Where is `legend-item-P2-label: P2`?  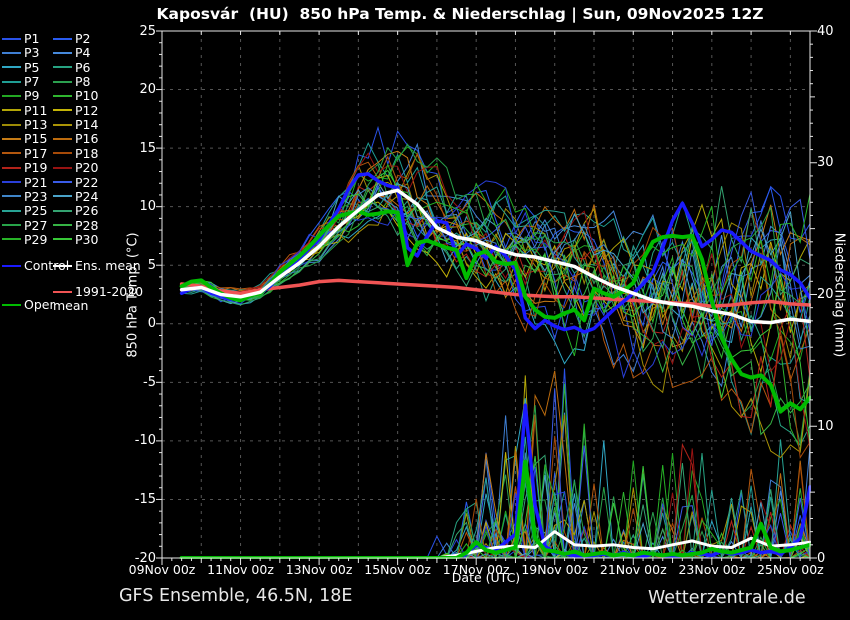 legend-item-P2-label: P2 is located at coordinates (83, 38).